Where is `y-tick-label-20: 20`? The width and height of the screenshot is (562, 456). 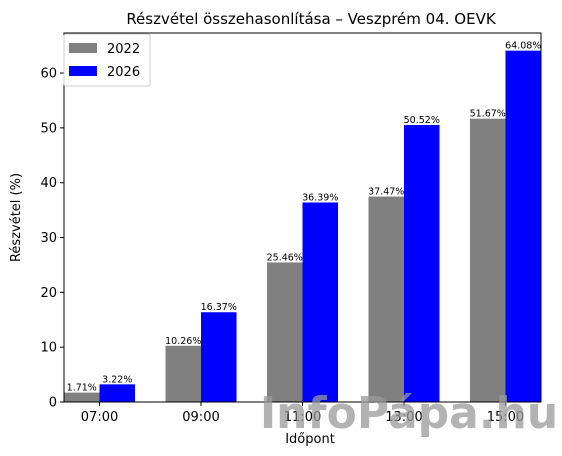 y-tick-label-20: 20 is located at coordinates (48, 293).